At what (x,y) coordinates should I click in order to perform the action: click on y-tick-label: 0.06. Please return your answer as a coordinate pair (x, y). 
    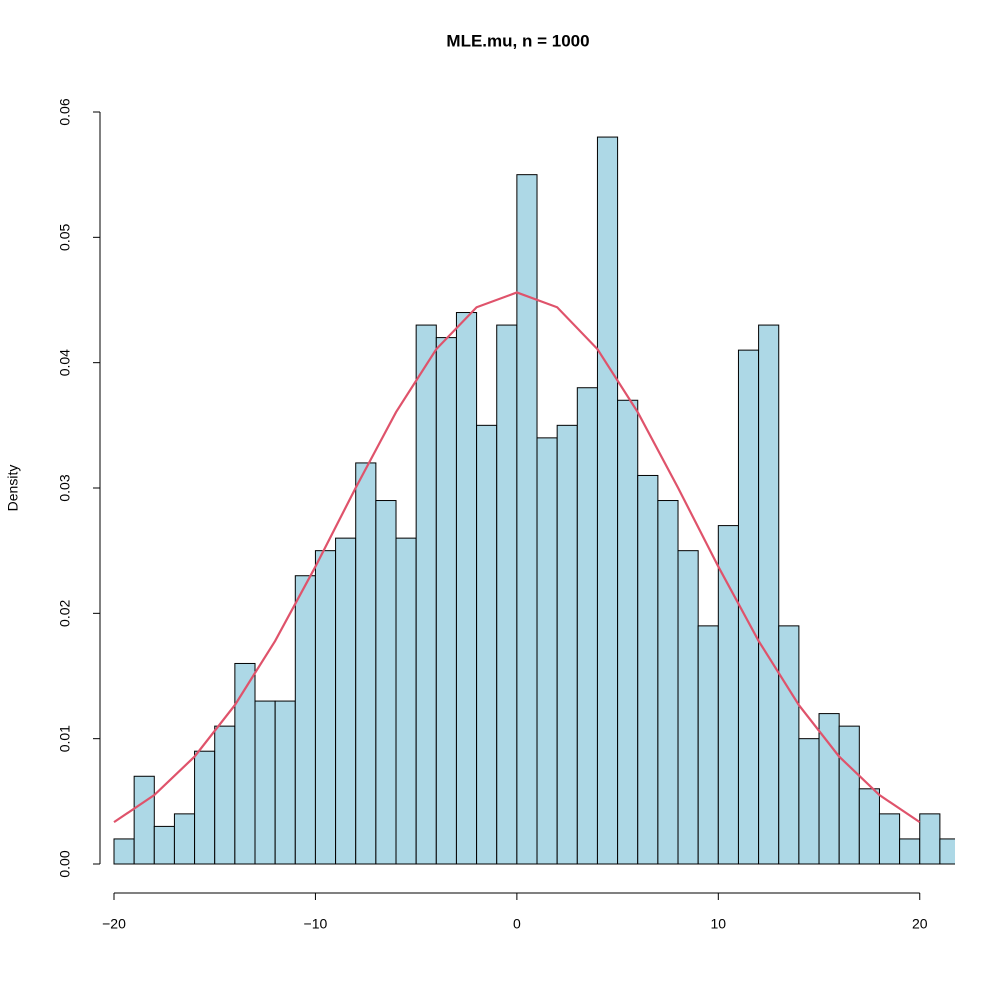
    Looking at the image, I should click on (65, 111).